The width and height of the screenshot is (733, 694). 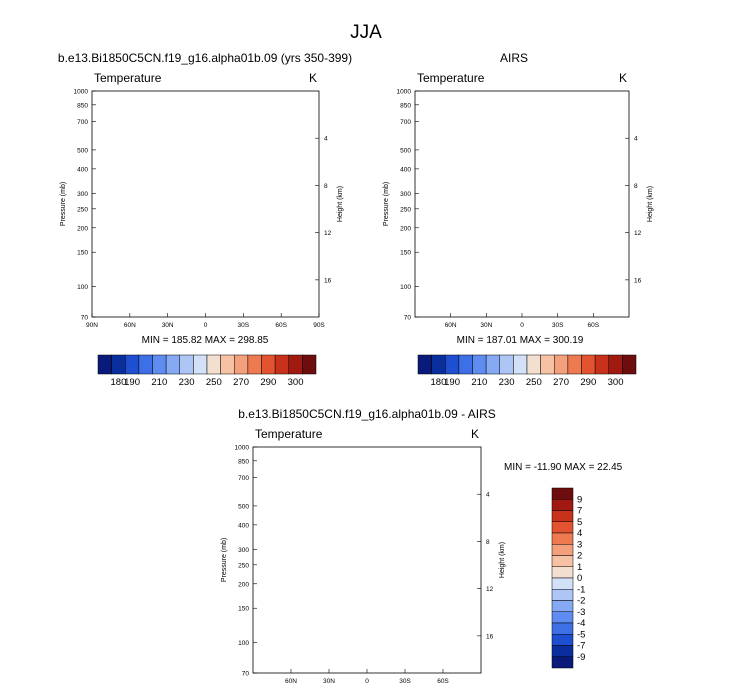 What do you see at coordinates (405, 209) in the screenshot?
I see `obs-y-tick-label: 250` at bounding box center [405, 209].